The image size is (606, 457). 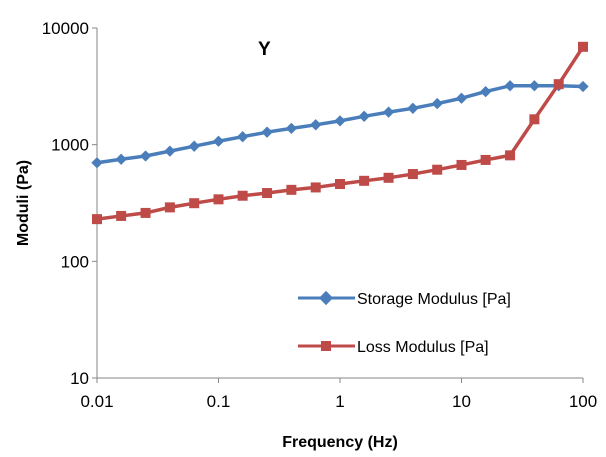 I want to click on x-tick-label: 100, so click(x=583, y=401).